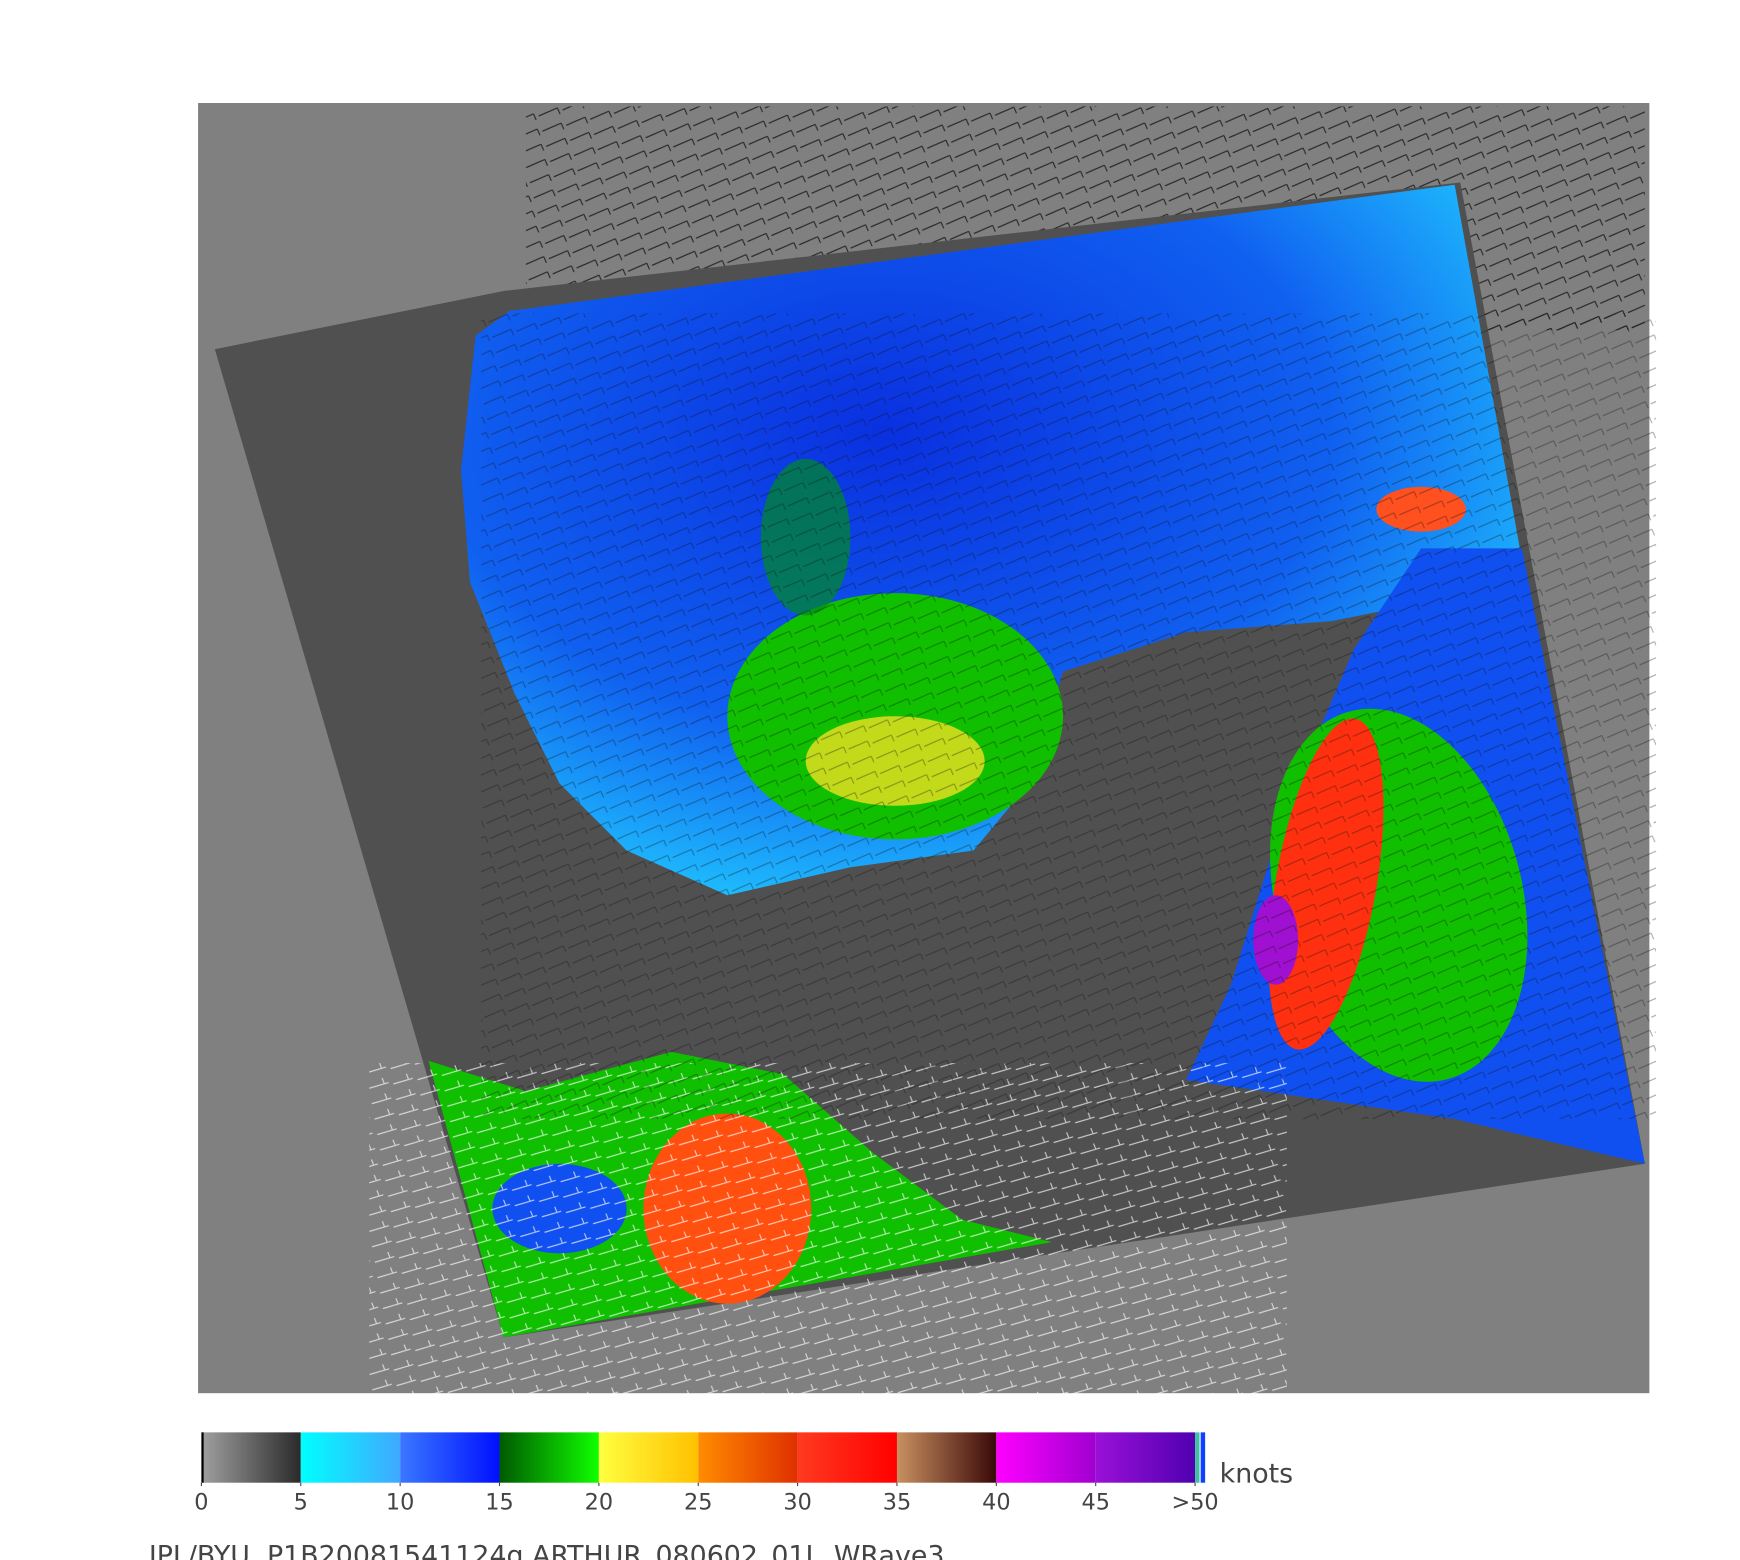 The image size is (1740, 1560). I want to click on colorbar-tick-label: 0, so click(201, 1503).